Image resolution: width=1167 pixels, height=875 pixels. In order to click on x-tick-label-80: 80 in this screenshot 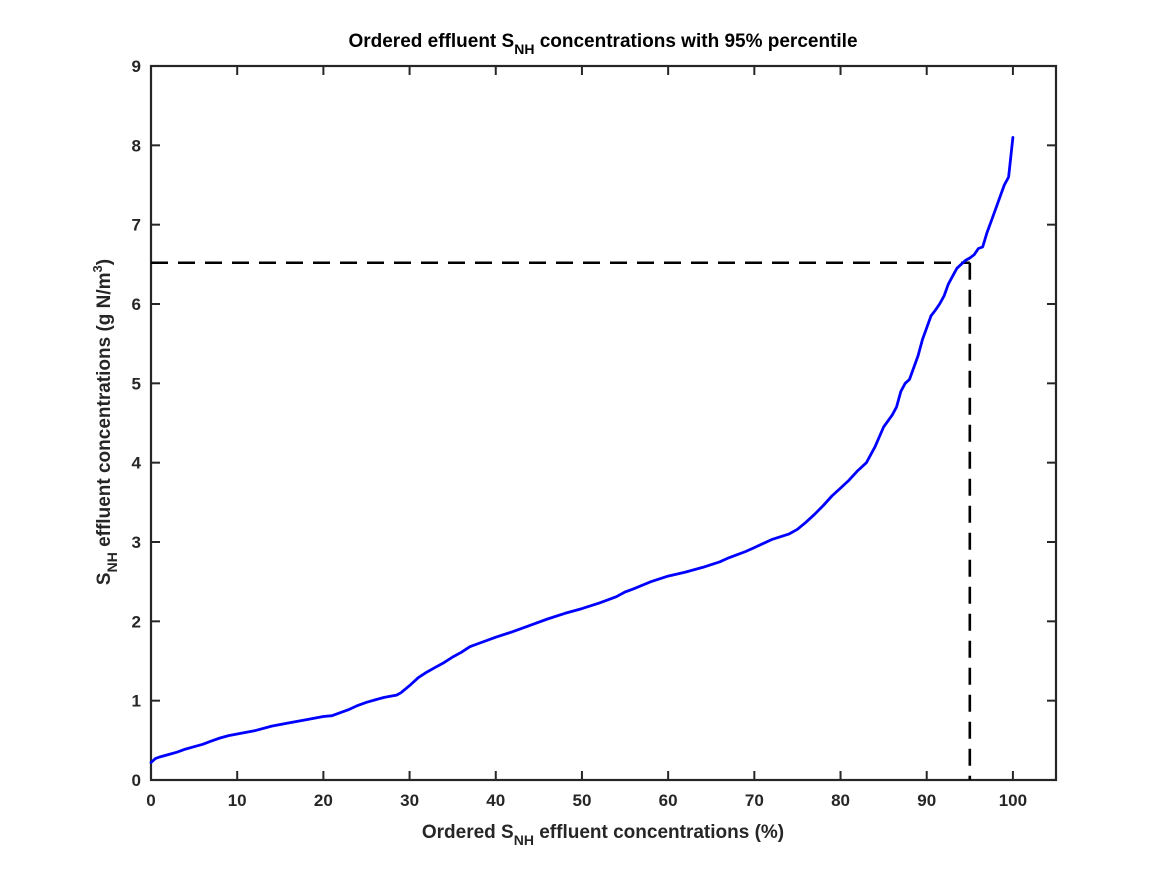, I will do `click(840, 800)`.